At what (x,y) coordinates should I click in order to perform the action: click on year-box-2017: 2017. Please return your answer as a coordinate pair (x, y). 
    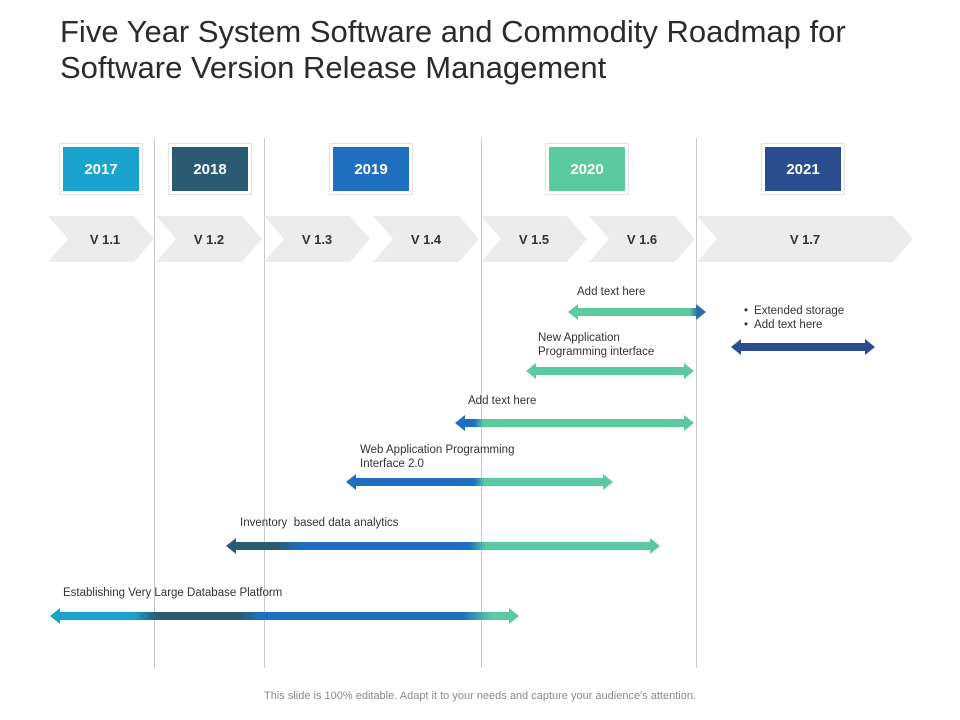
    Looking at the image, I should click on (101, 169).